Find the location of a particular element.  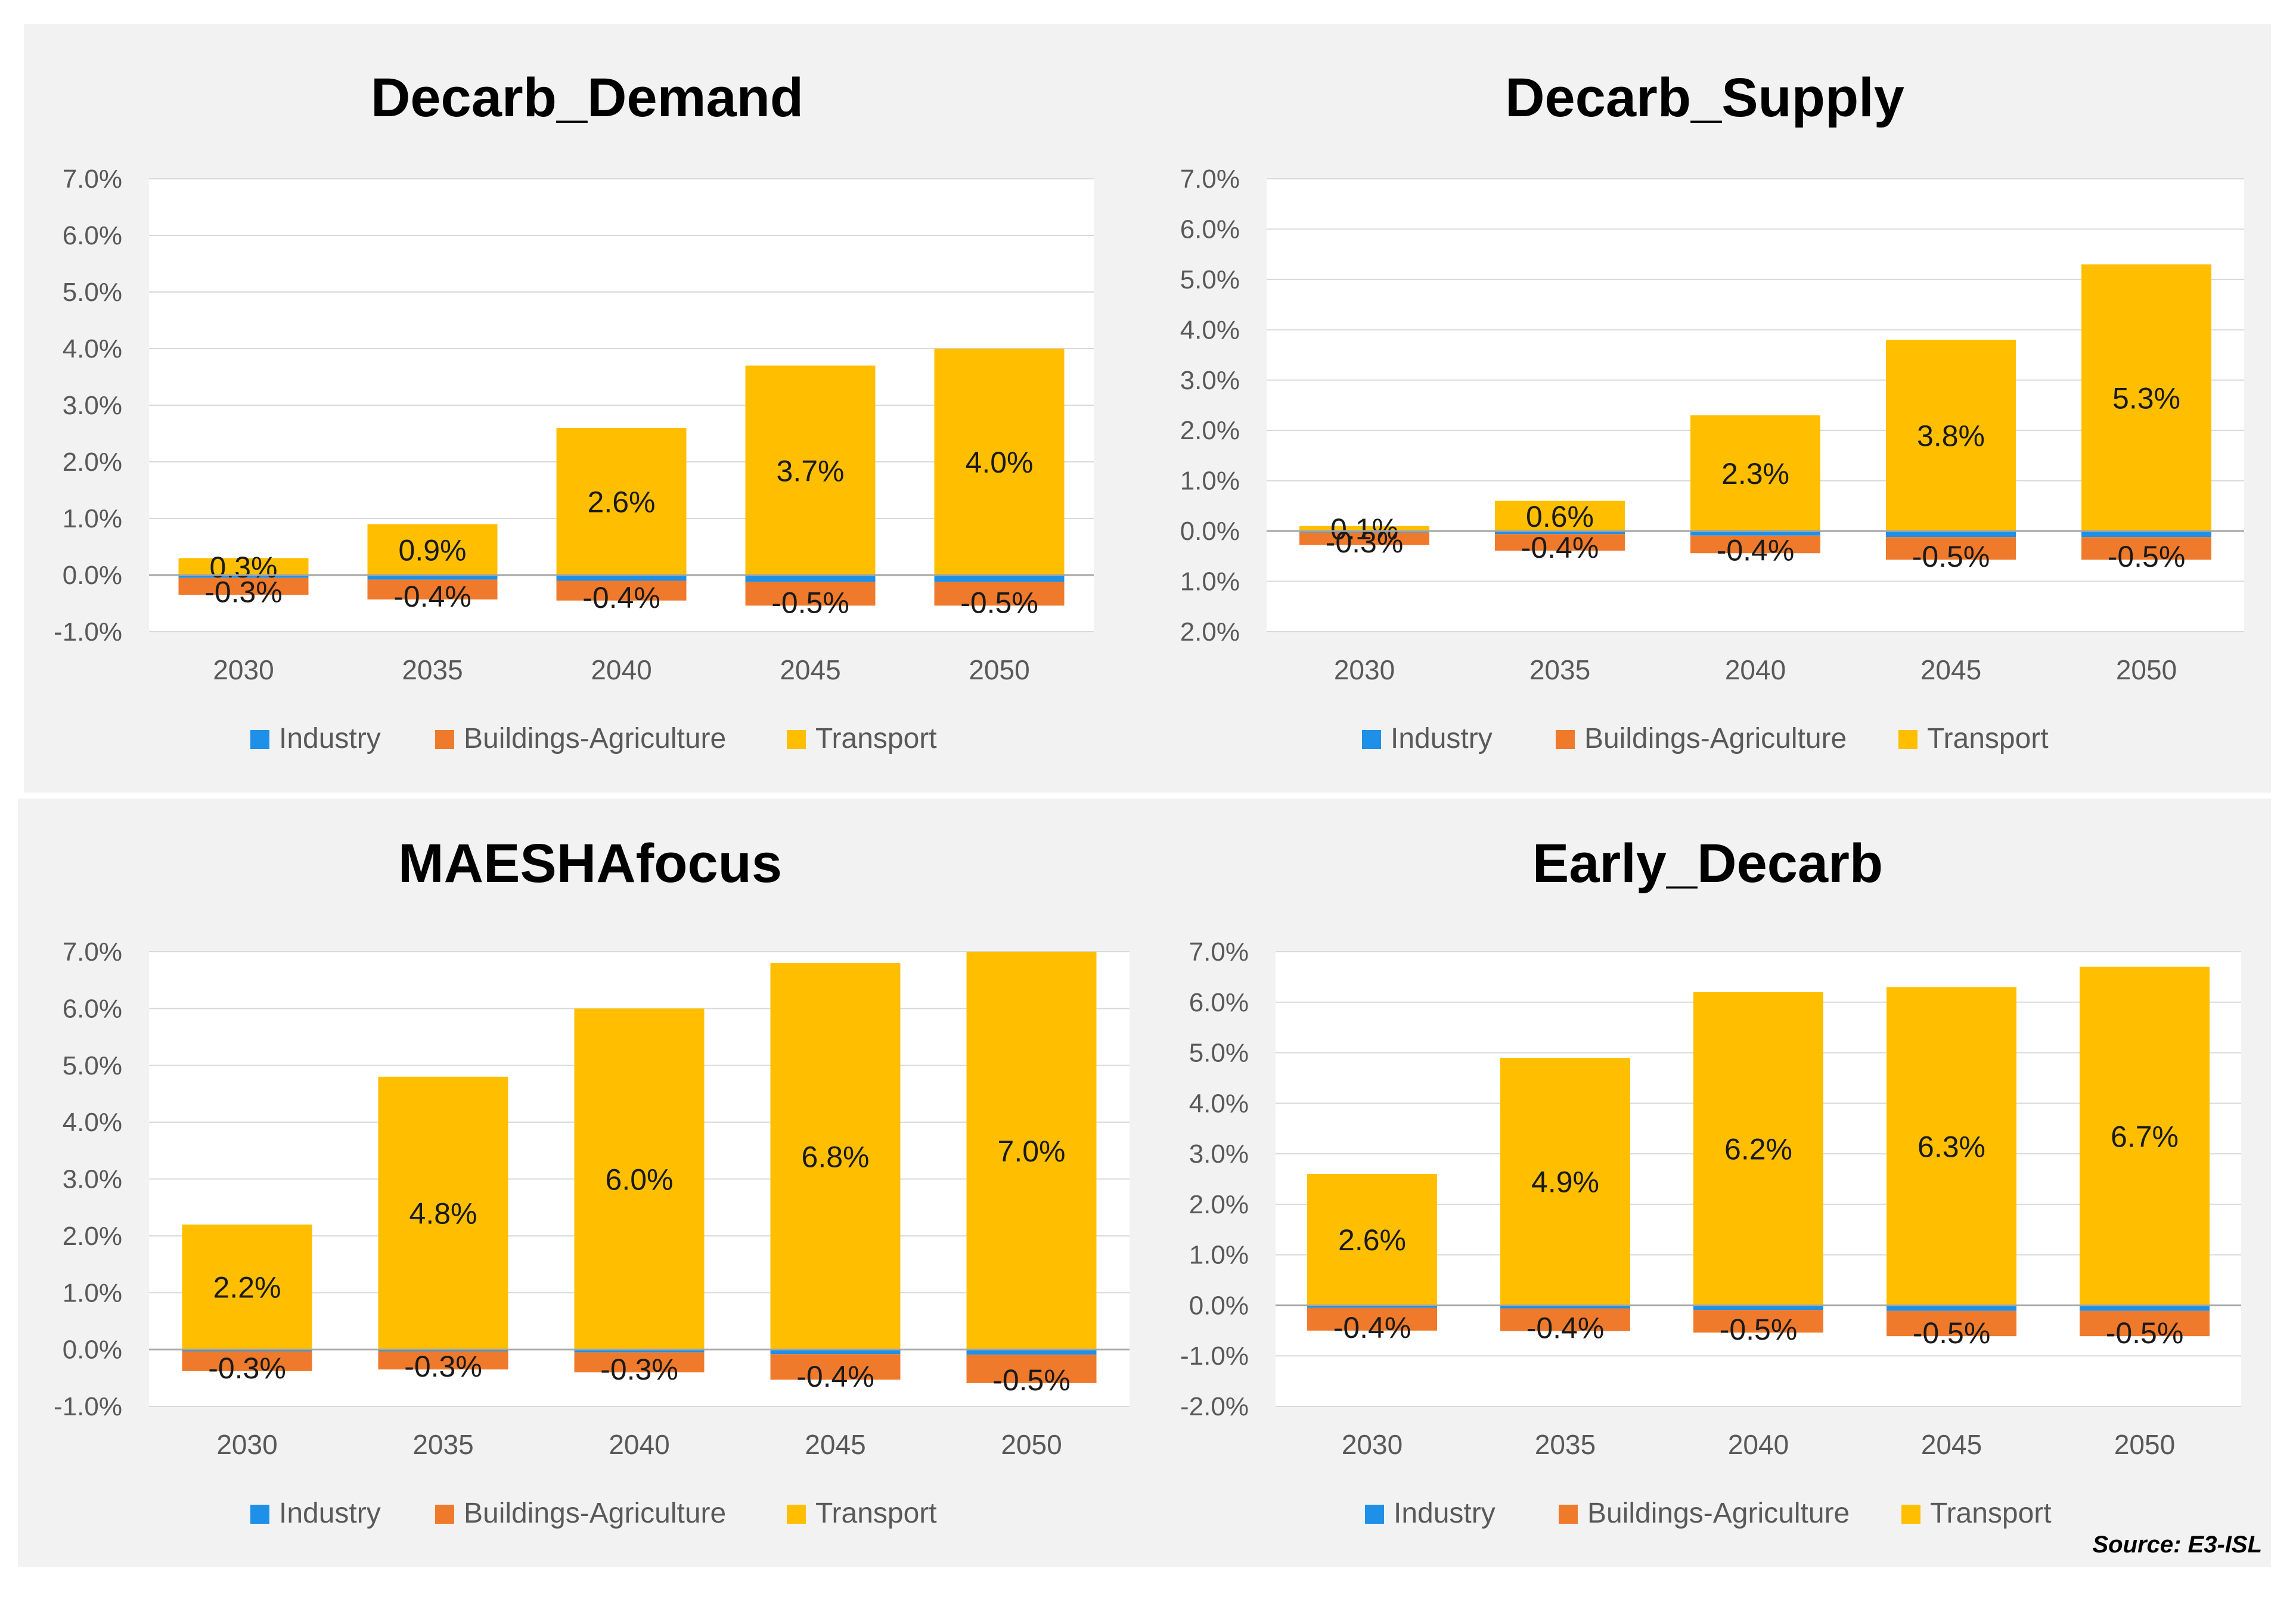

data-label-transport: 0.9% is located at coordinates (433, 550).